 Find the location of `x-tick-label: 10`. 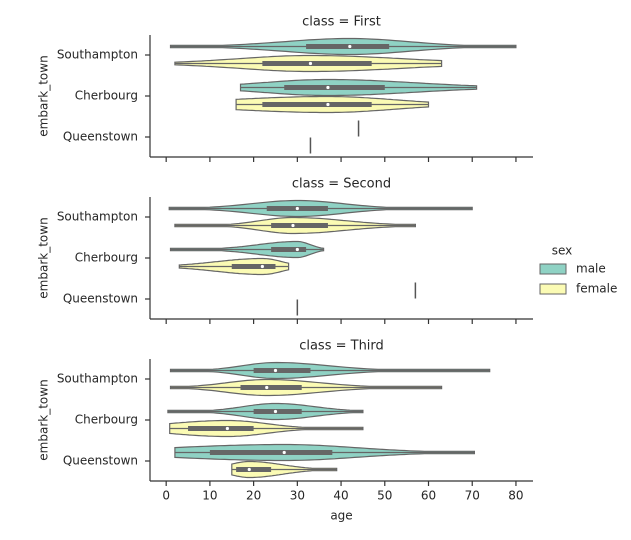

x-tick-label: 10 is located at coordinates (209, 496).